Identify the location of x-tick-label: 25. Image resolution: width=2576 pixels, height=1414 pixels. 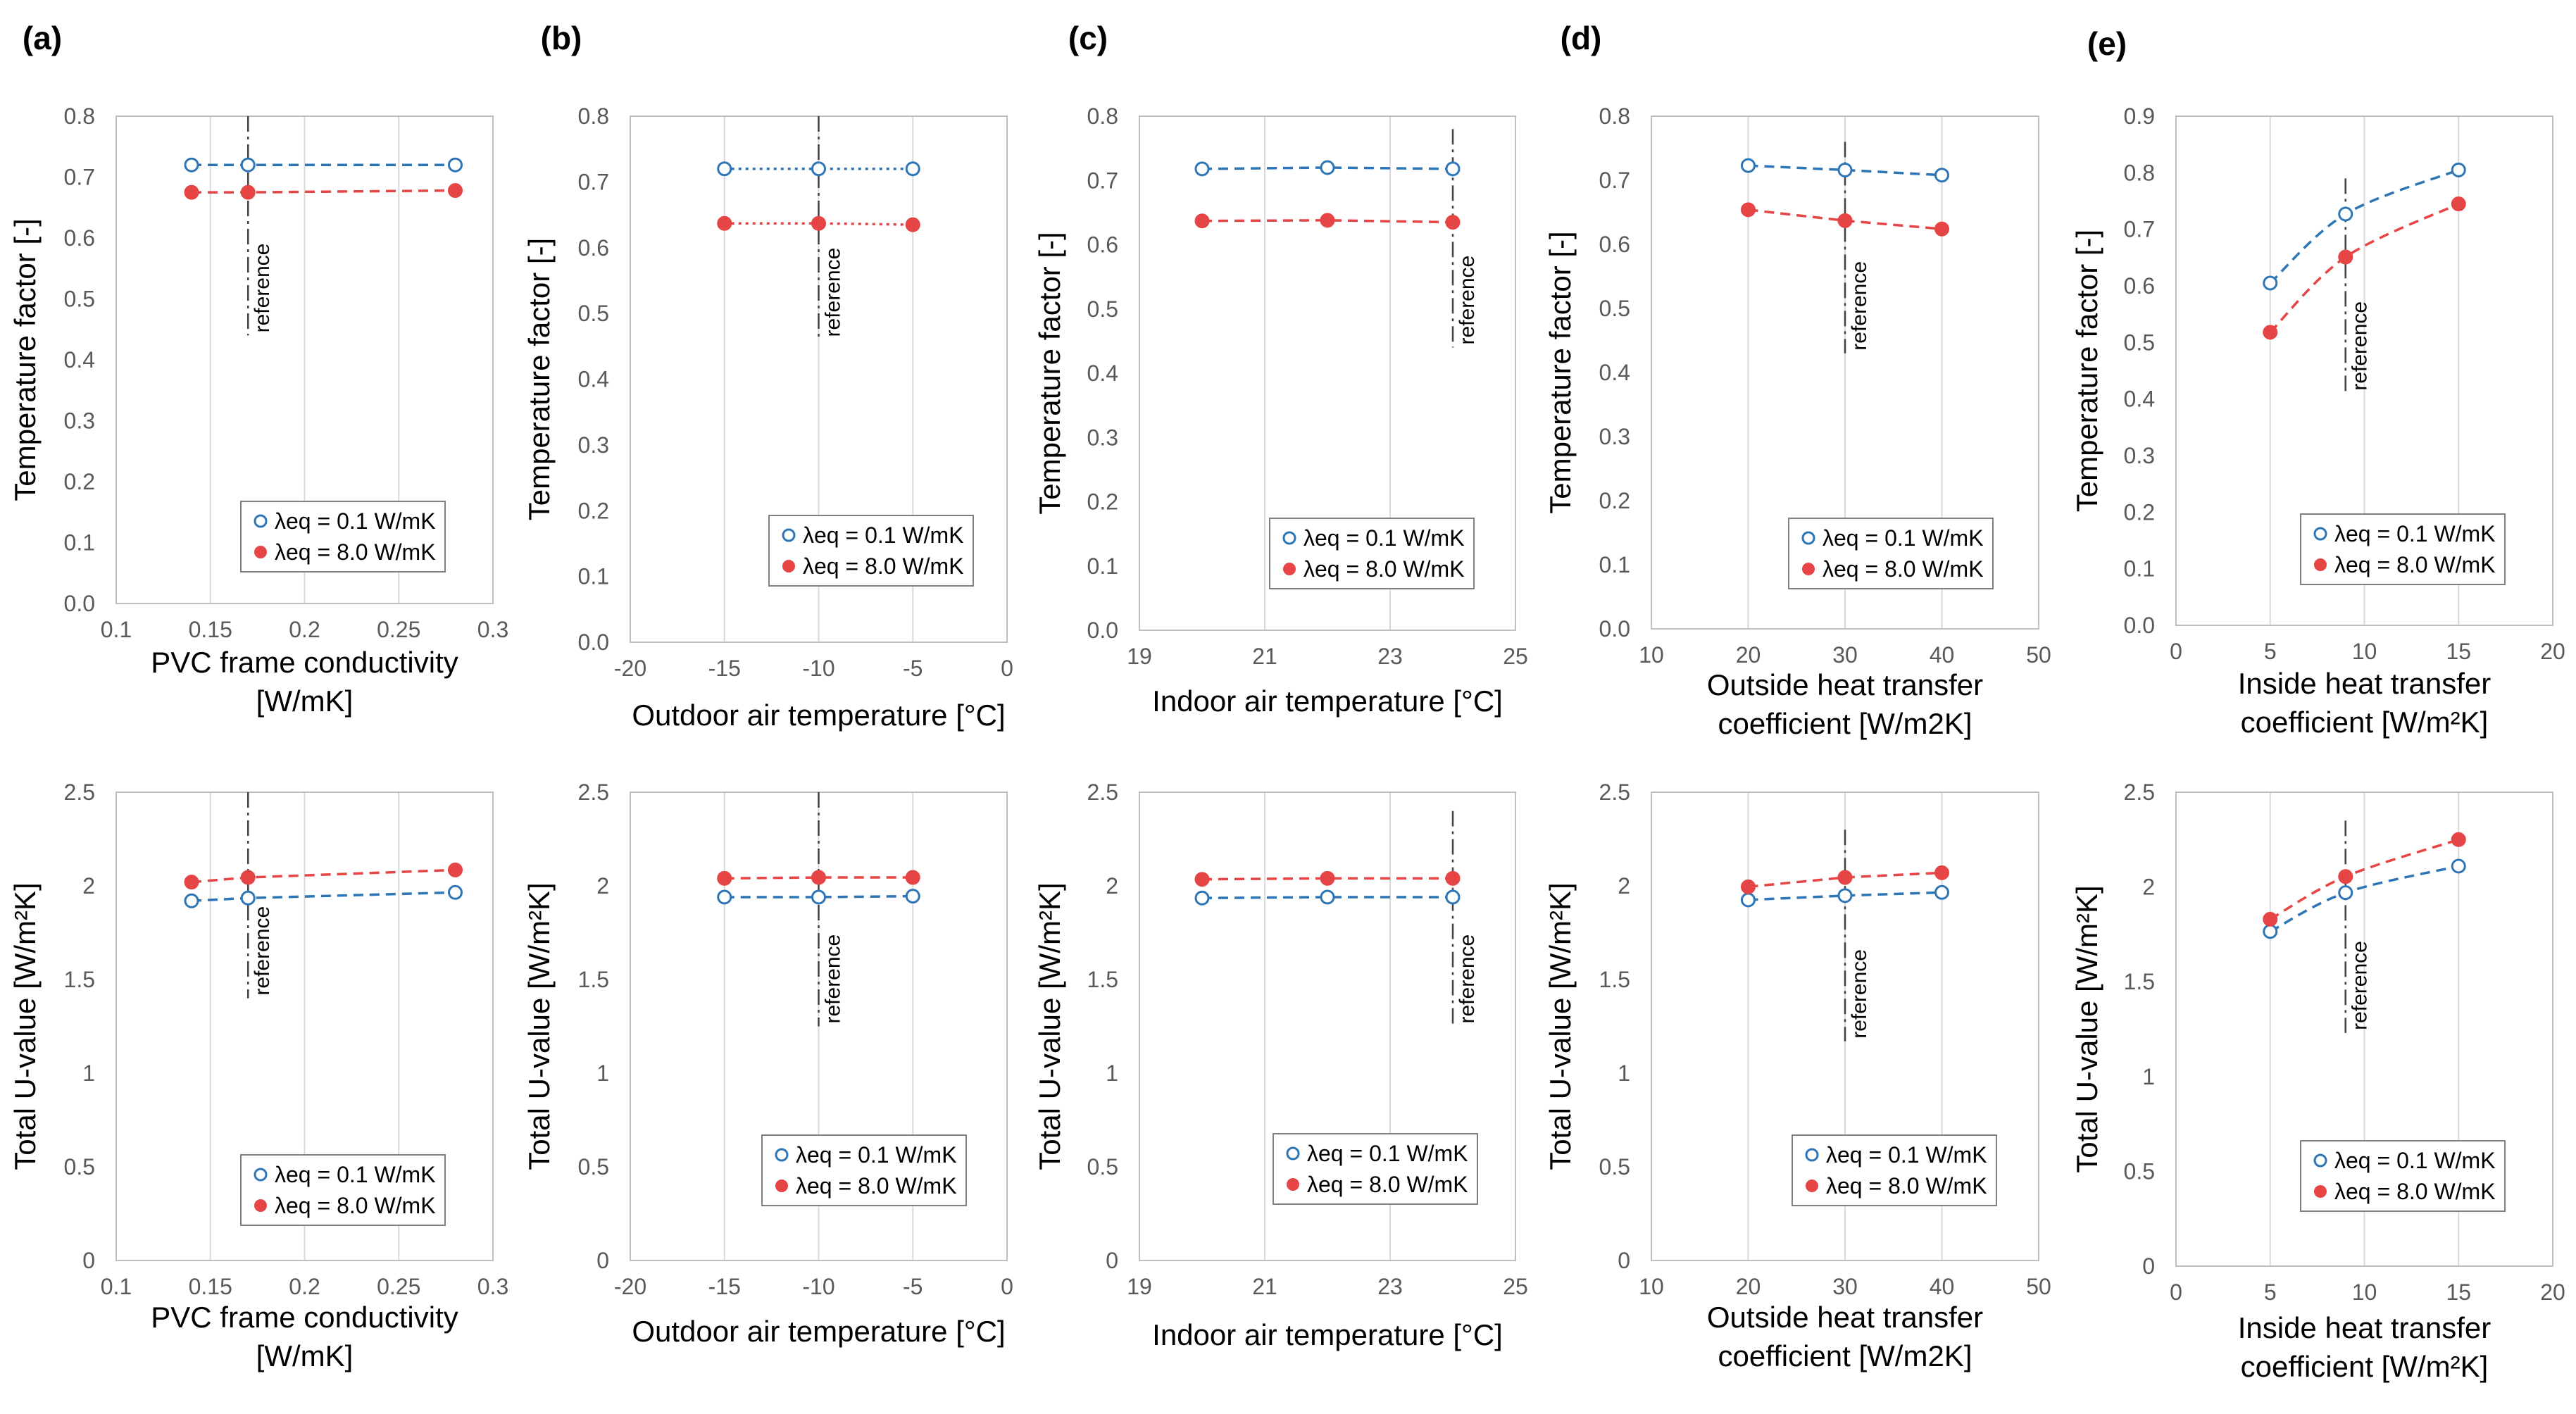
(1515, 656).